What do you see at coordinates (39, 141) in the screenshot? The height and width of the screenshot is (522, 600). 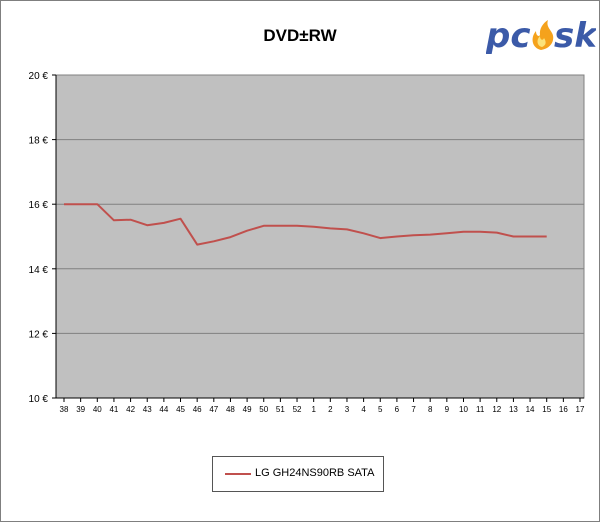 I see `y-tick-label: 18 €` at bounding box center [39, 141].